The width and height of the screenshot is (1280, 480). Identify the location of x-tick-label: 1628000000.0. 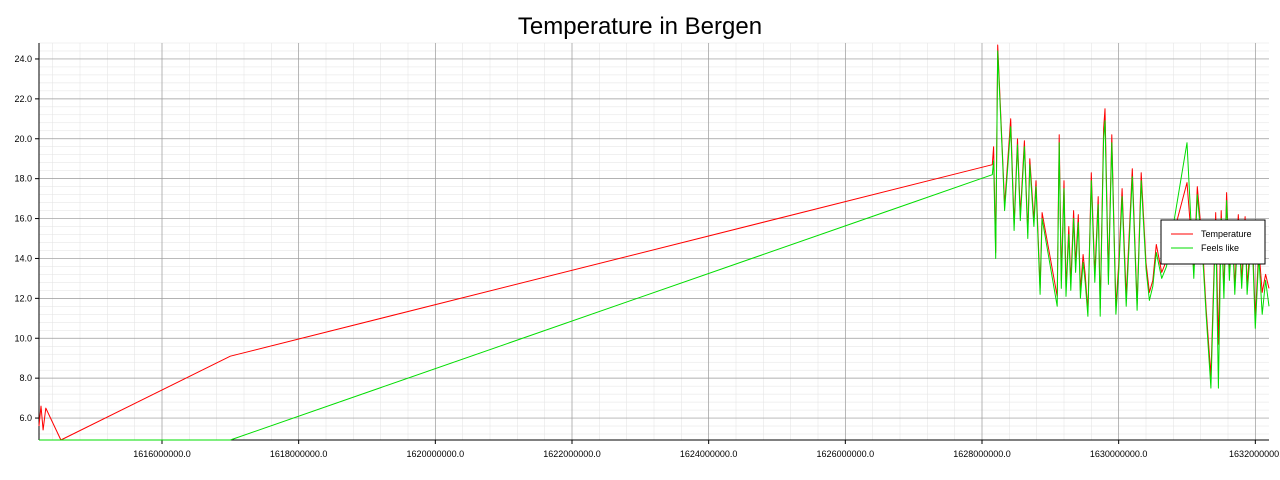
(982, 454).